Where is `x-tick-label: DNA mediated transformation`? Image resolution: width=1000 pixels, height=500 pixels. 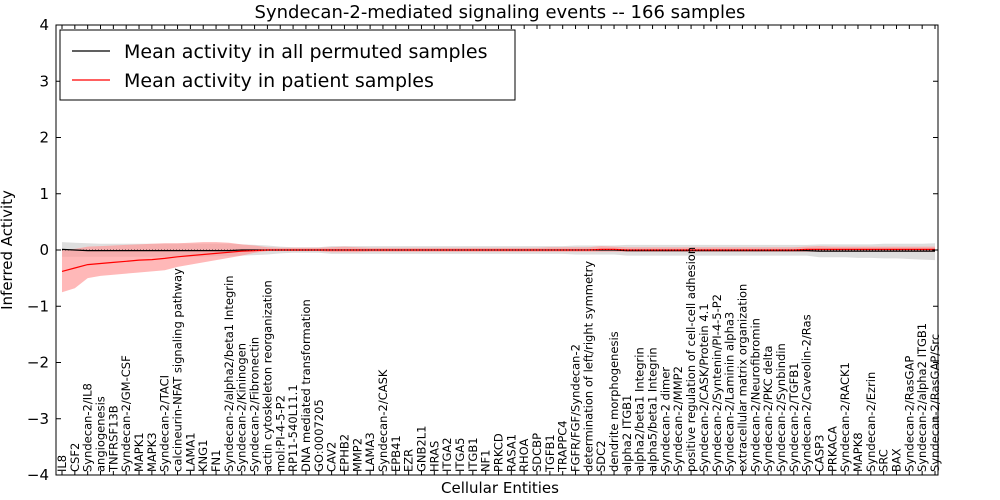
x-tick-label: DNA mediated transformation is located at coordinates (306, 385).